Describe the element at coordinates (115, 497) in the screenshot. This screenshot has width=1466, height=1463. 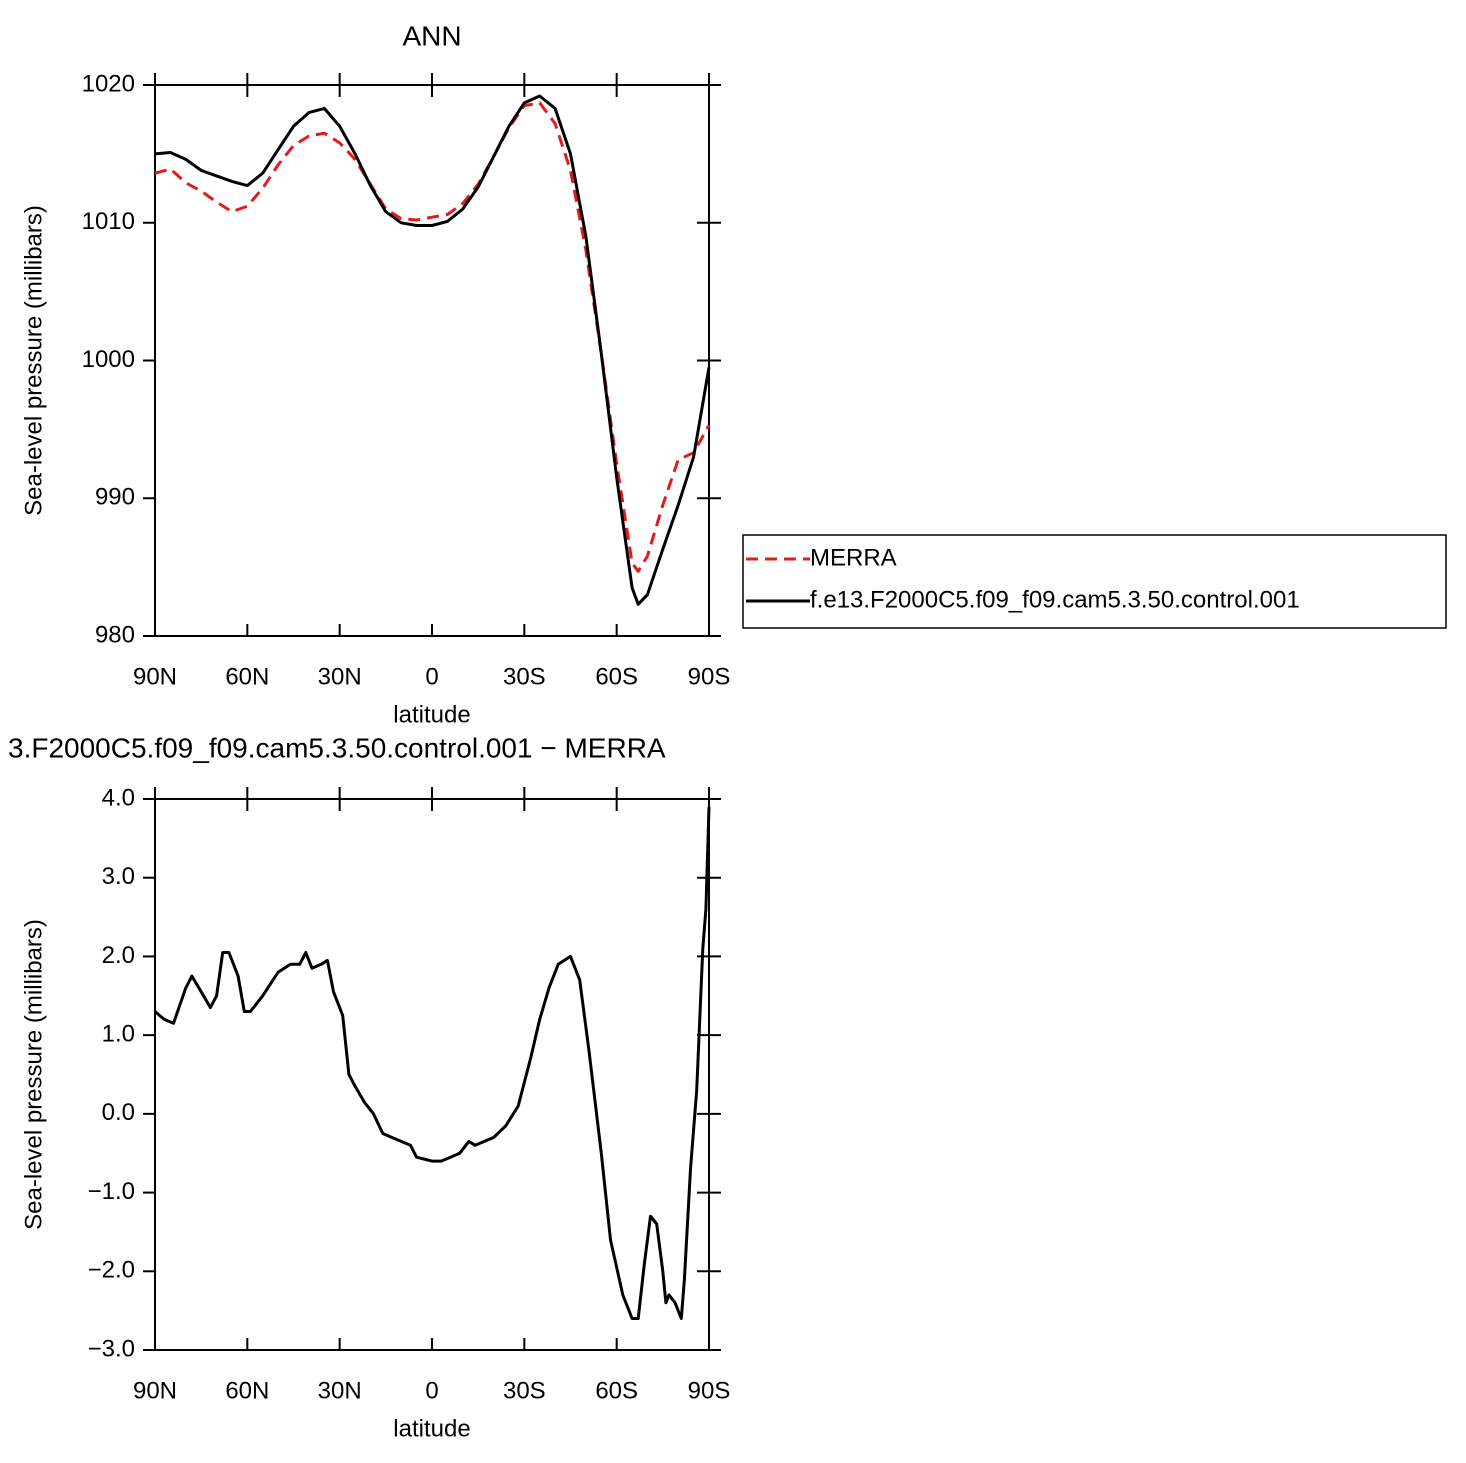
I see `y-tick-label: 990` at that location.